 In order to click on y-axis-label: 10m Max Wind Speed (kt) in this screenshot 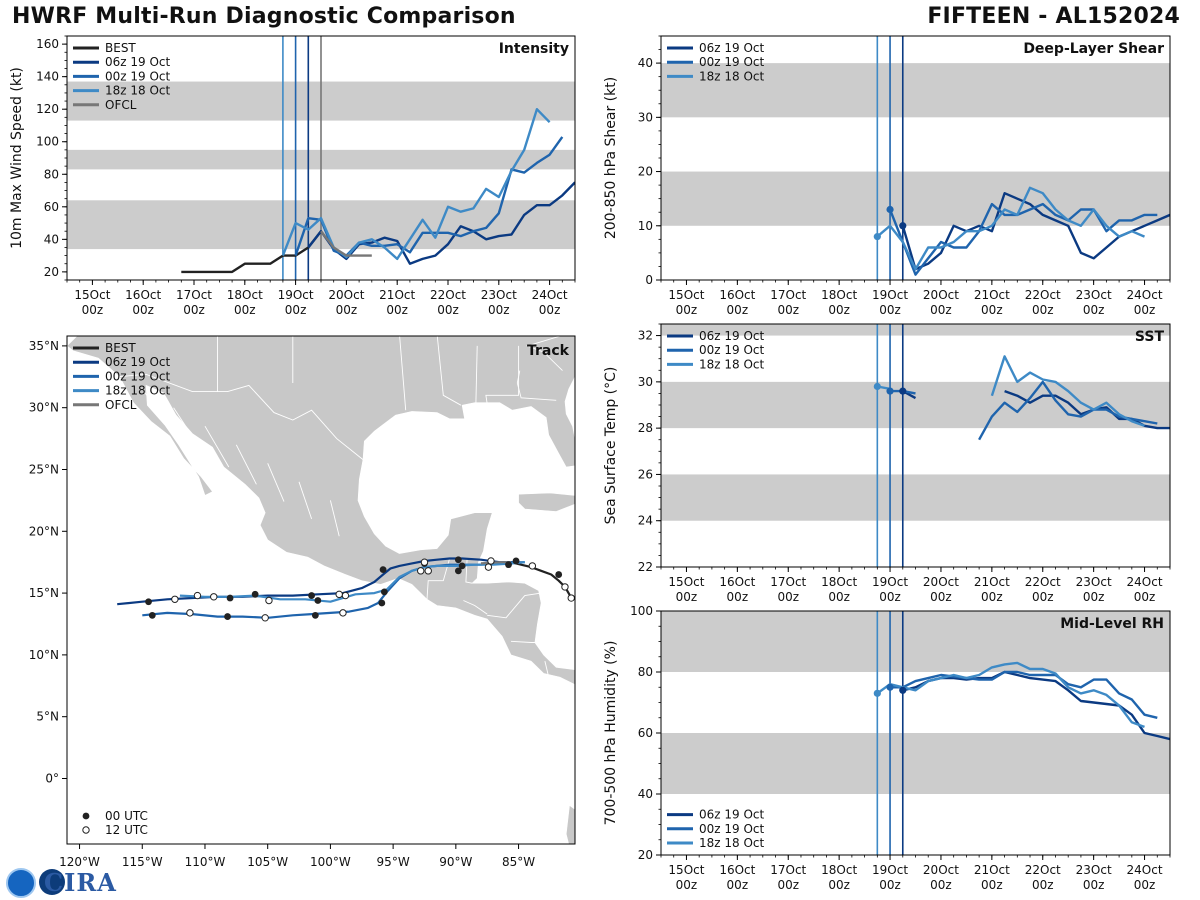, I will do `click(17, 158)`.